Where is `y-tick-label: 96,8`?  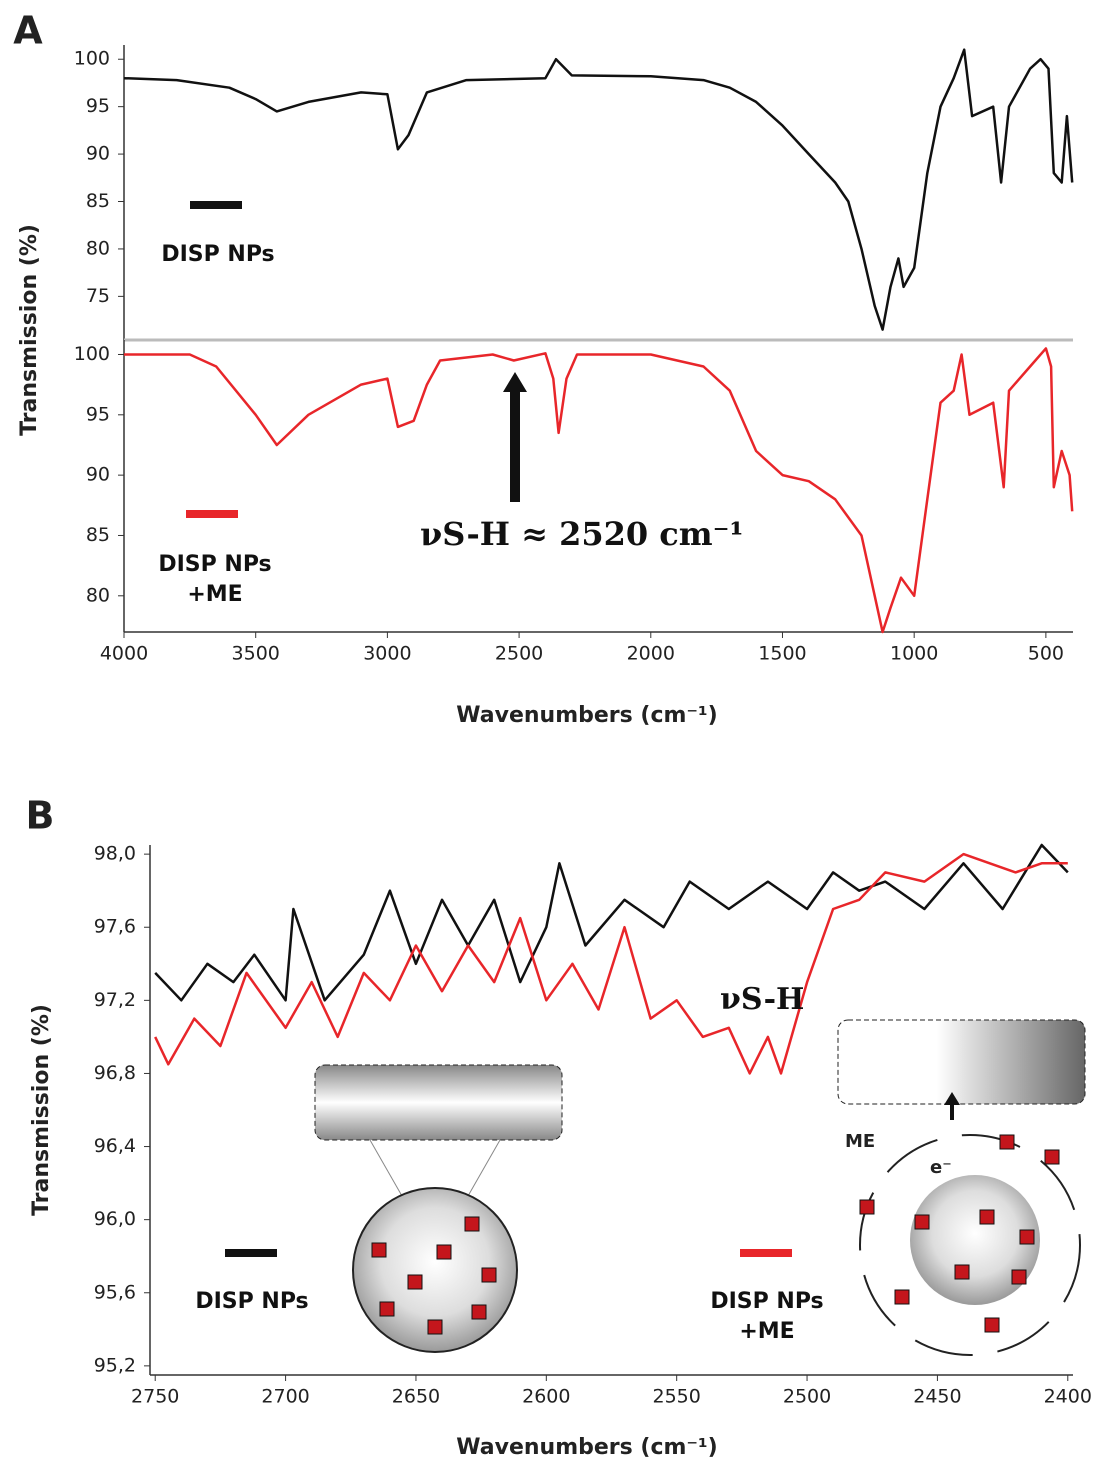
y-tick-label: 96,8 is located at coordinates (115, 1073).